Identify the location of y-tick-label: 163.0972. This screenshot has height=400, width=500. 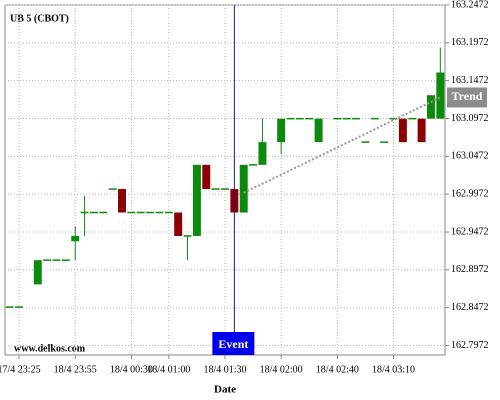
(470, 118).